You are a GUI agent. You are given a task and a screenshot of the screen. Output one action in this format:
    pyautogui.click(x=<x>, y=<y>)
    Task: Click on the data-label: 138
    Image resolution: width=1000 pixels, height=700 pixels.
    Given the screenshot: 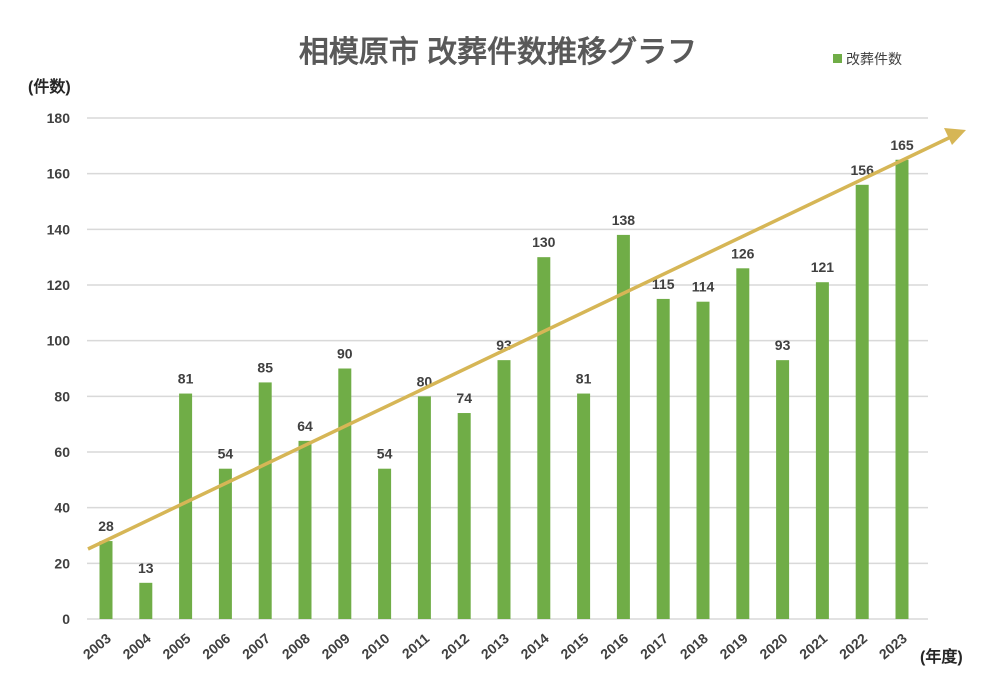 What is the action you would take?
    pyautogui.click(x=624, y=220)
    